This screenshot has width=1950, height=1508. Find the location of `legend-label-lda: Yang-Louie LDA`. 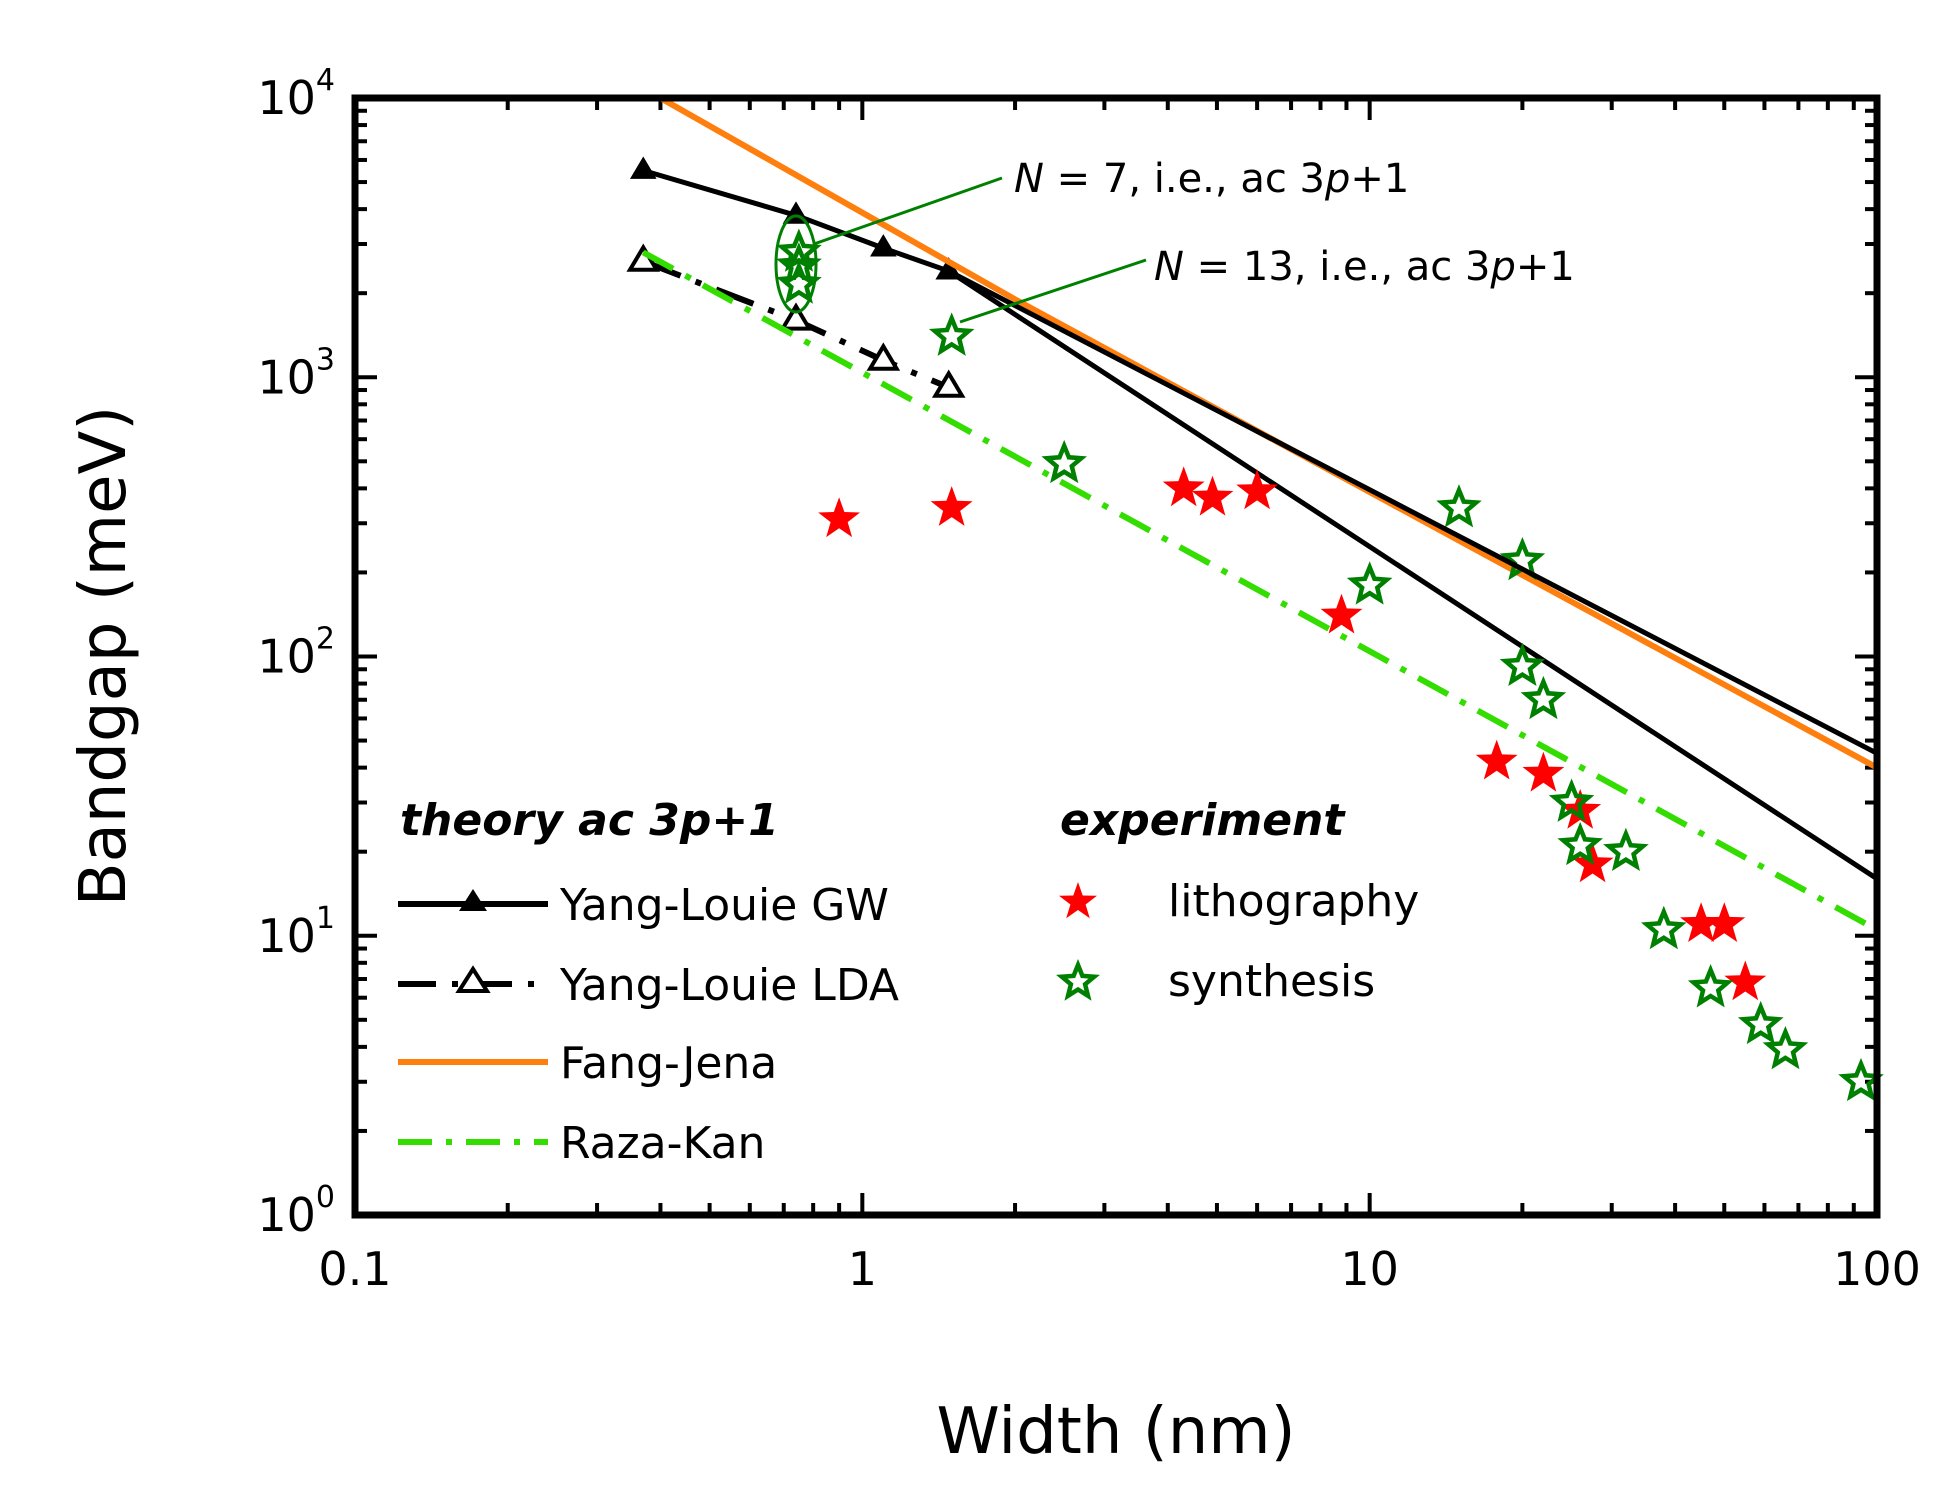

legend-label-lda: Yang-Louie LDA is located at coordinates (729, 985).